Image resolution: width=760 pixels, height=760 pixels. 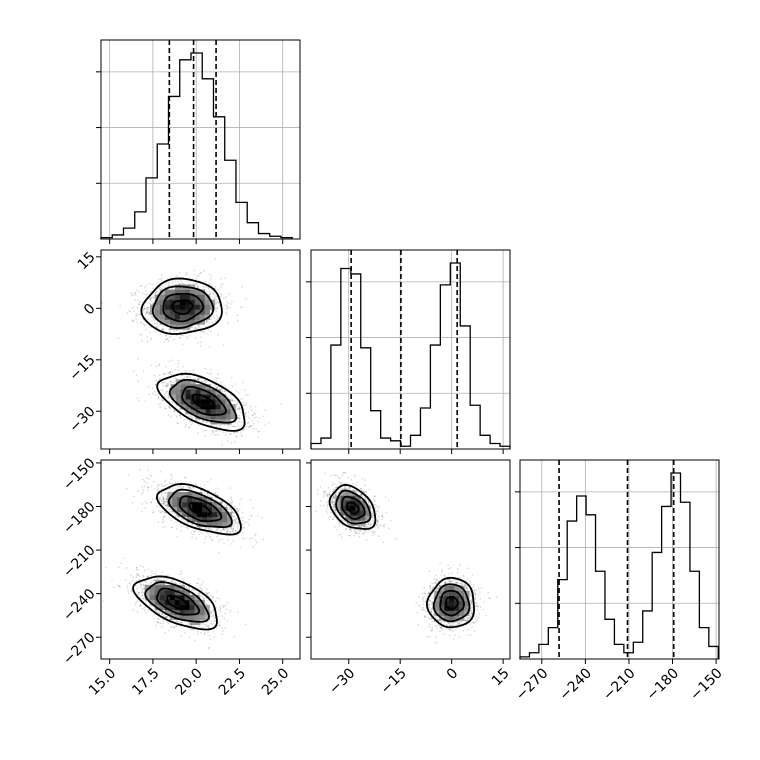 I want to click on histogram-panel-2: −270 −240 −210 −180 −150, so click(x=619, y=581).